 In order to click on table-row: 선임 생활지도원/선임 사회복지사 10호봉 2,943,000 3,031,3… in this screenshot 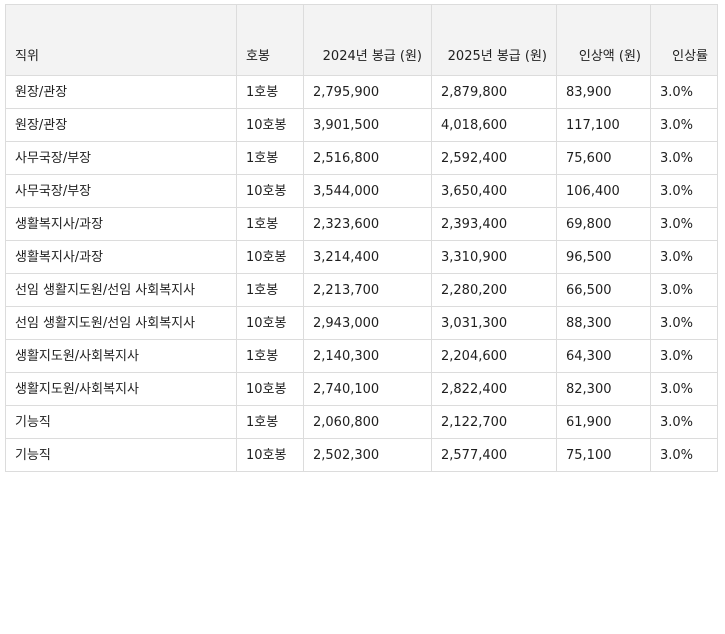, I will do `click(361, 323)`.